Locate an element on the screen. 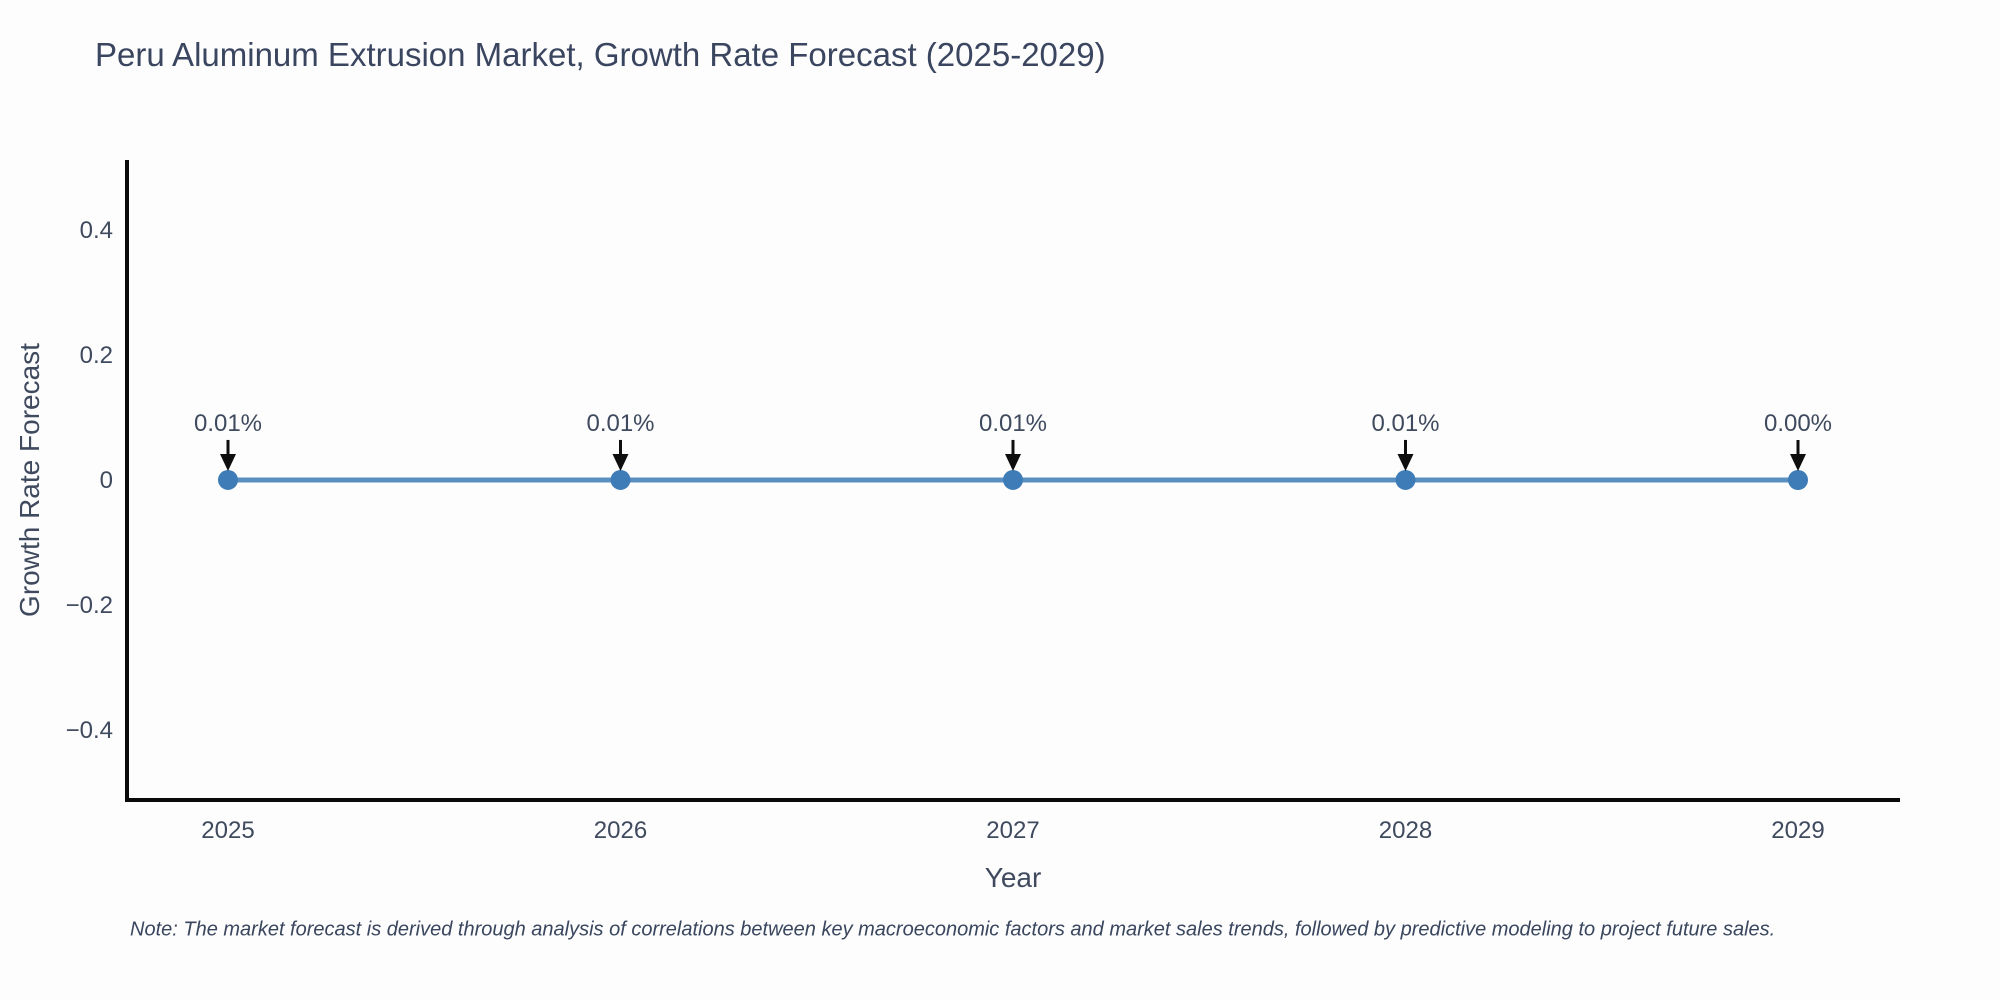 The image size is (2000, 1000). point-label: 0.00% is located at coordinates (1798, 423).